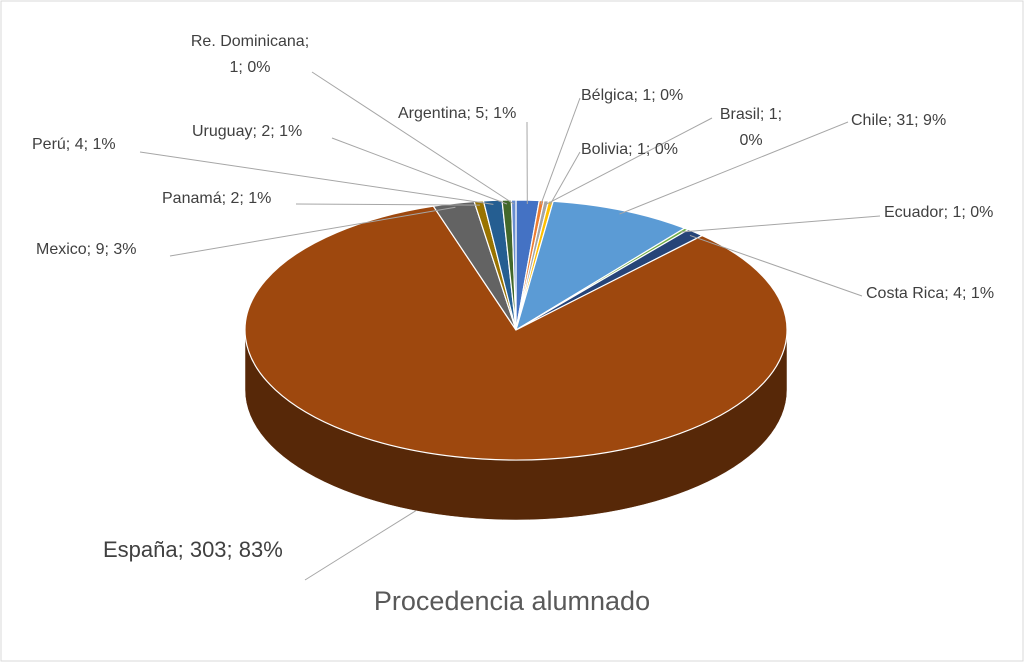  I want to click on chart-title: Procedencia alumnado, so click(512, 601).